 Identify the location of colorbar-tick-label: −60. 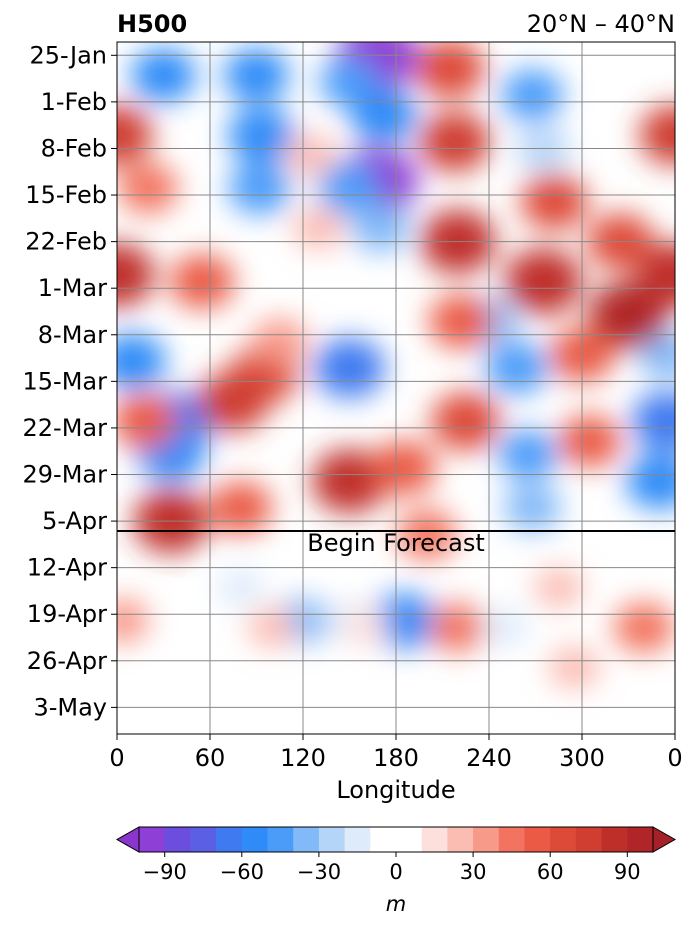
(242, 872).